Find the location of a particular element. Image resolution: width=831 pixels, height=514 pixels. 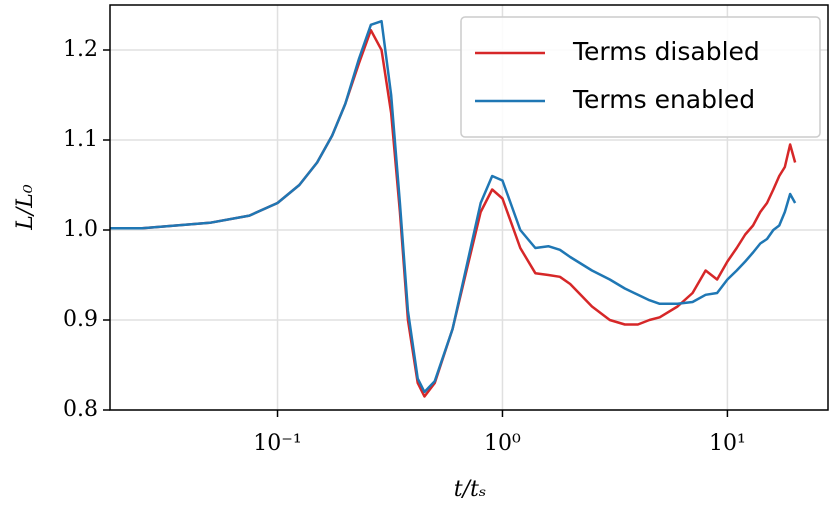

legend: Terms disabled Terms enabled is located at coordinates (640, 77).